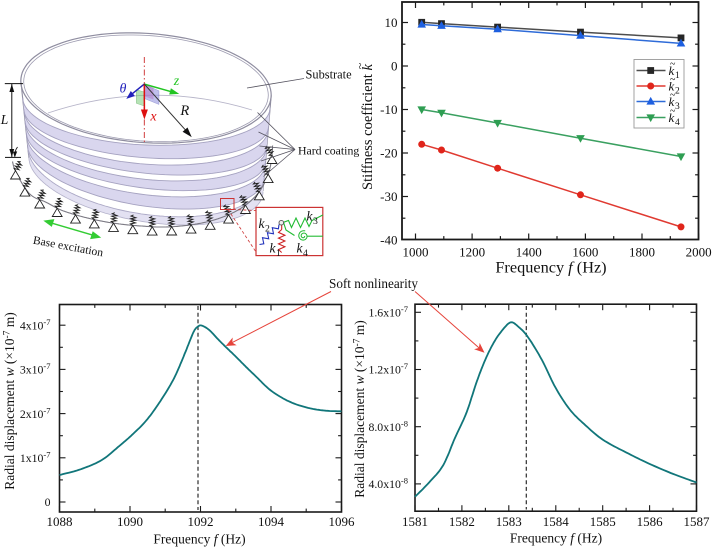 The width and height of the screenshot is (713, 550). Describe the element at coordinates (388, 484) in the screenshot. I see `svg-text: 4.0x10⁻⁸` at that location.